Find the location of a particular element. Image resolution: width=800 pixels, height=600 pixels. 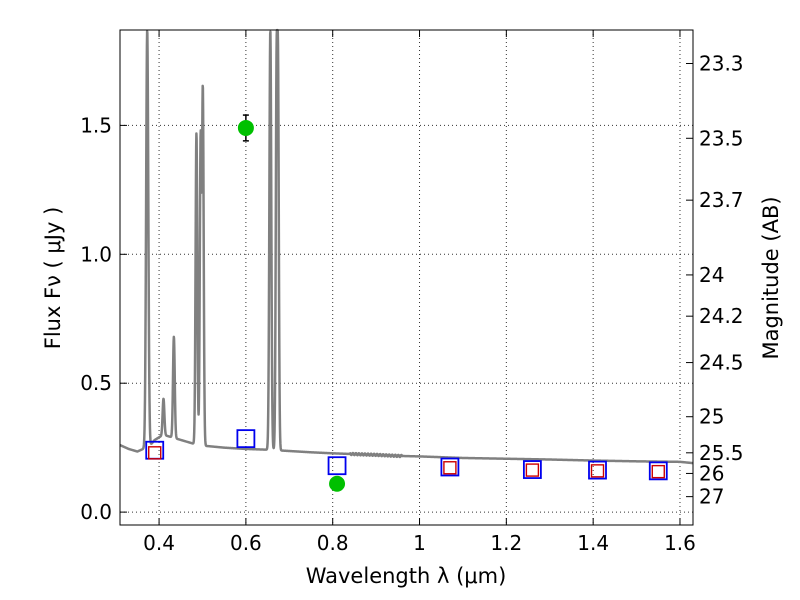

x-tick-label: 1.2 is located at coordinates (506, 543).